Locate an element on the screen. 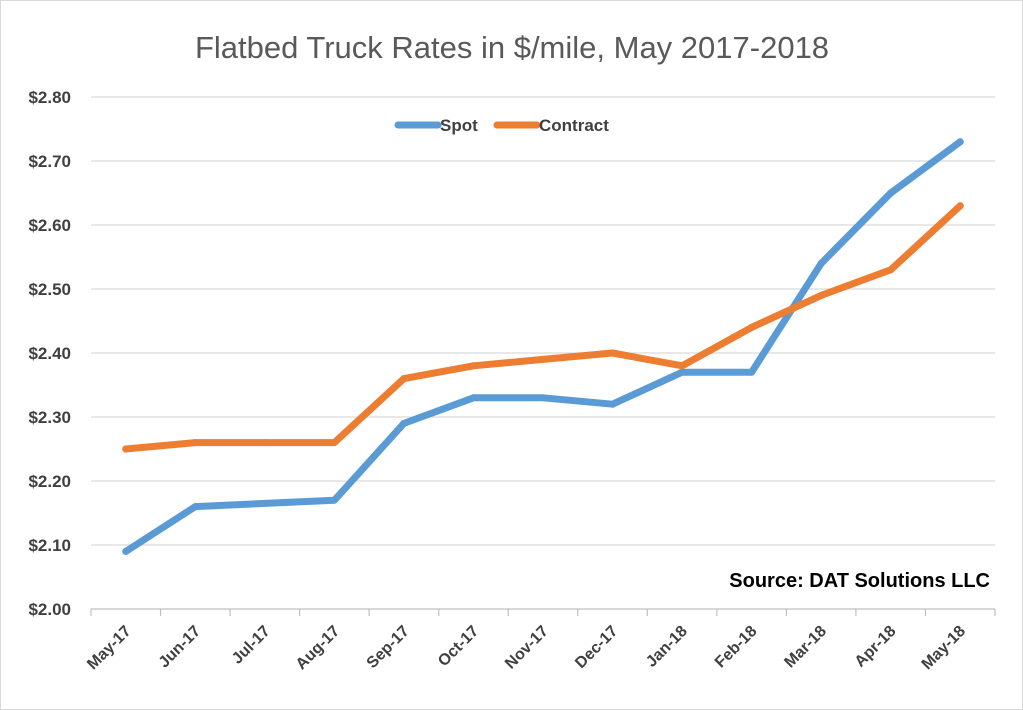 Image resolution: width=1023 pixels, height=710 pixels. source-annotation: Source: DAT Solutions LLC is located at coordinates (859, 581).